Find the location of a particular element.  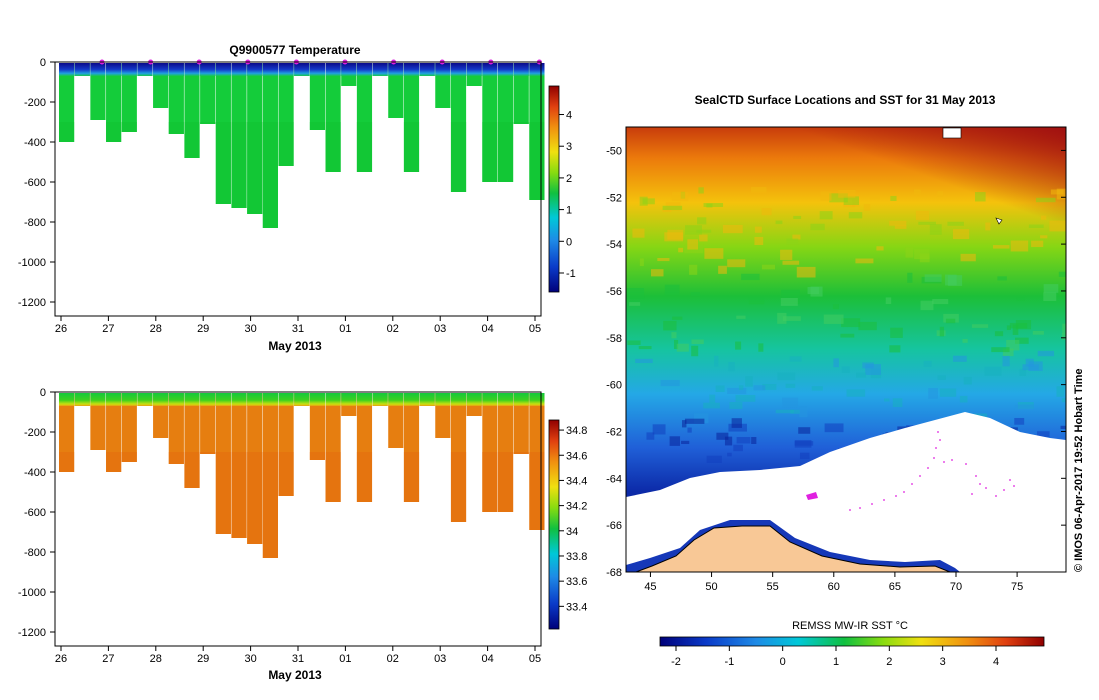

lat-tick-label: -54 is located at coordinates (614, 245).